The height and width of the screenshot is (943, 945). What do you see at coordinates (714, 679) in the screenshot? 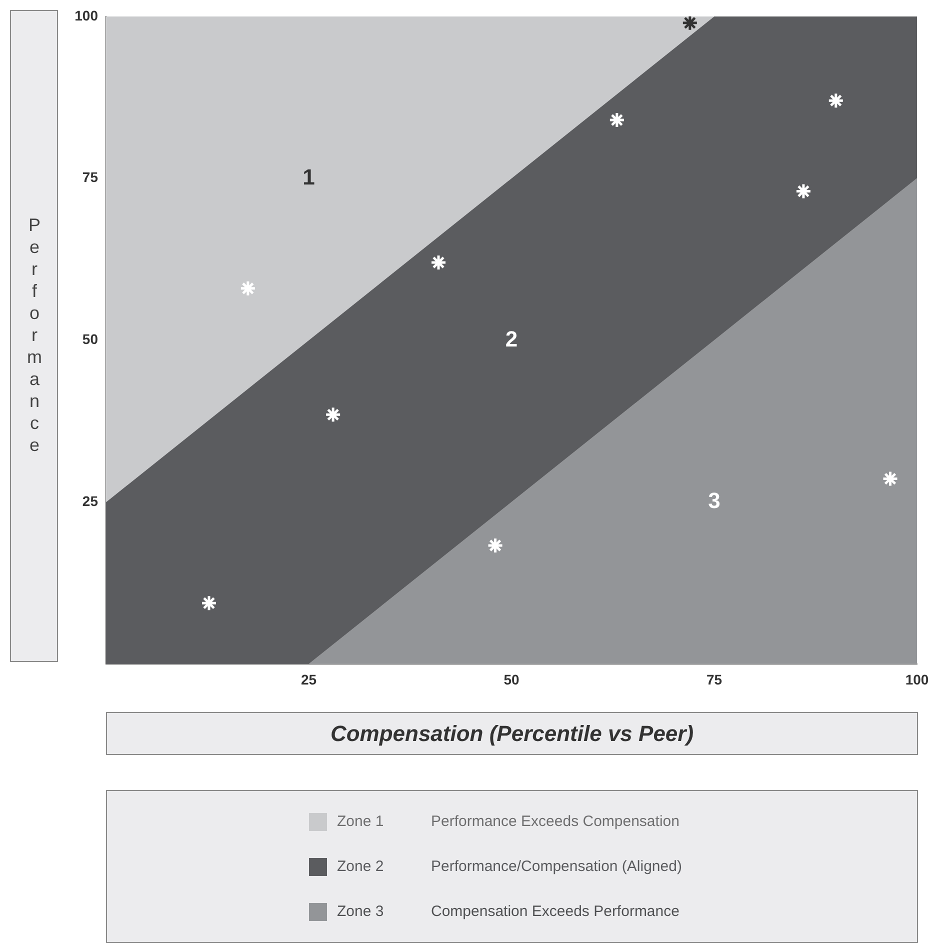
I see `x-tick-label: 75` at bounding box center [714, 679].